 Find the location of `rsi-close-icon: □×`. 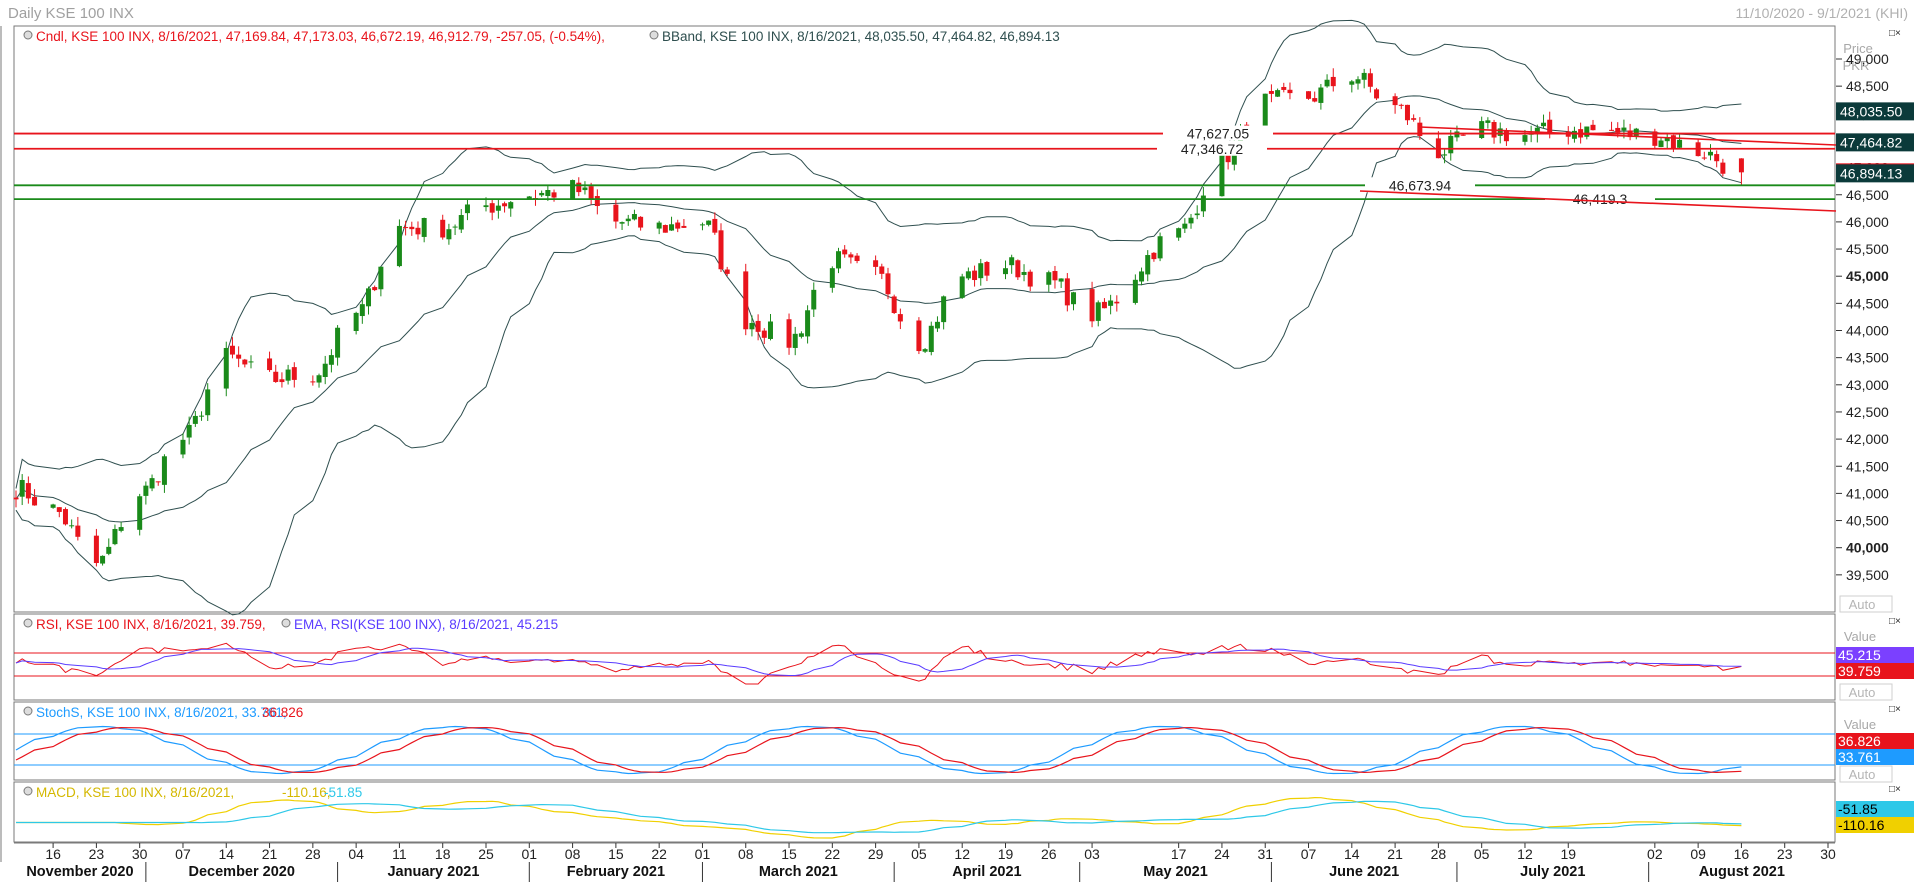

rsi-close-icon: □× is located at coordinates (1899, 621).